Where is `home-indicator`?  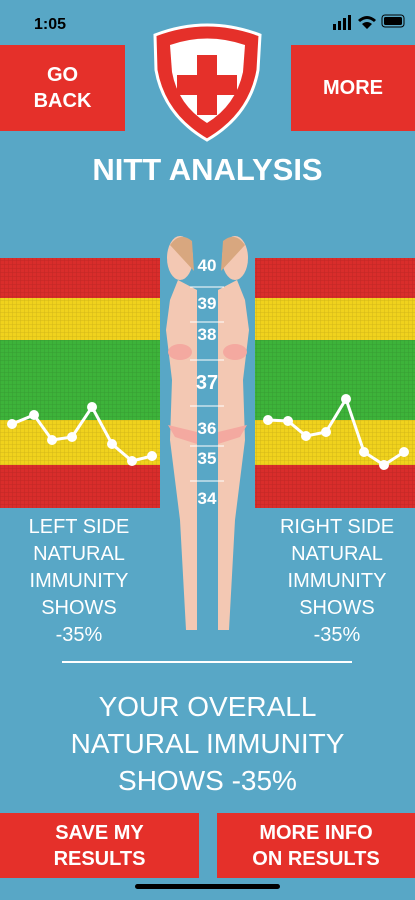 home-indicator is located at coordinates (207, 886).